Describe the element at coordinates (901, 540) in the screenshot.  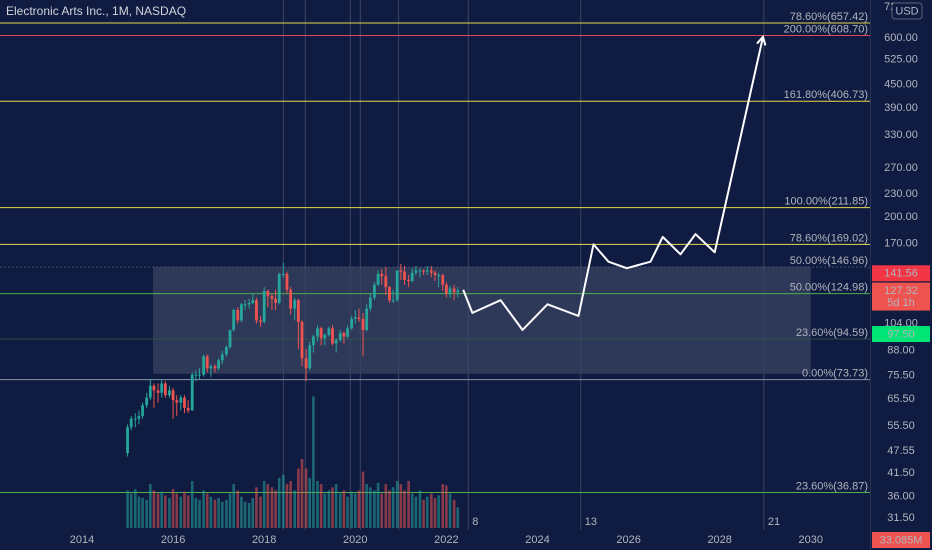
I see `volume-tag` at that location.